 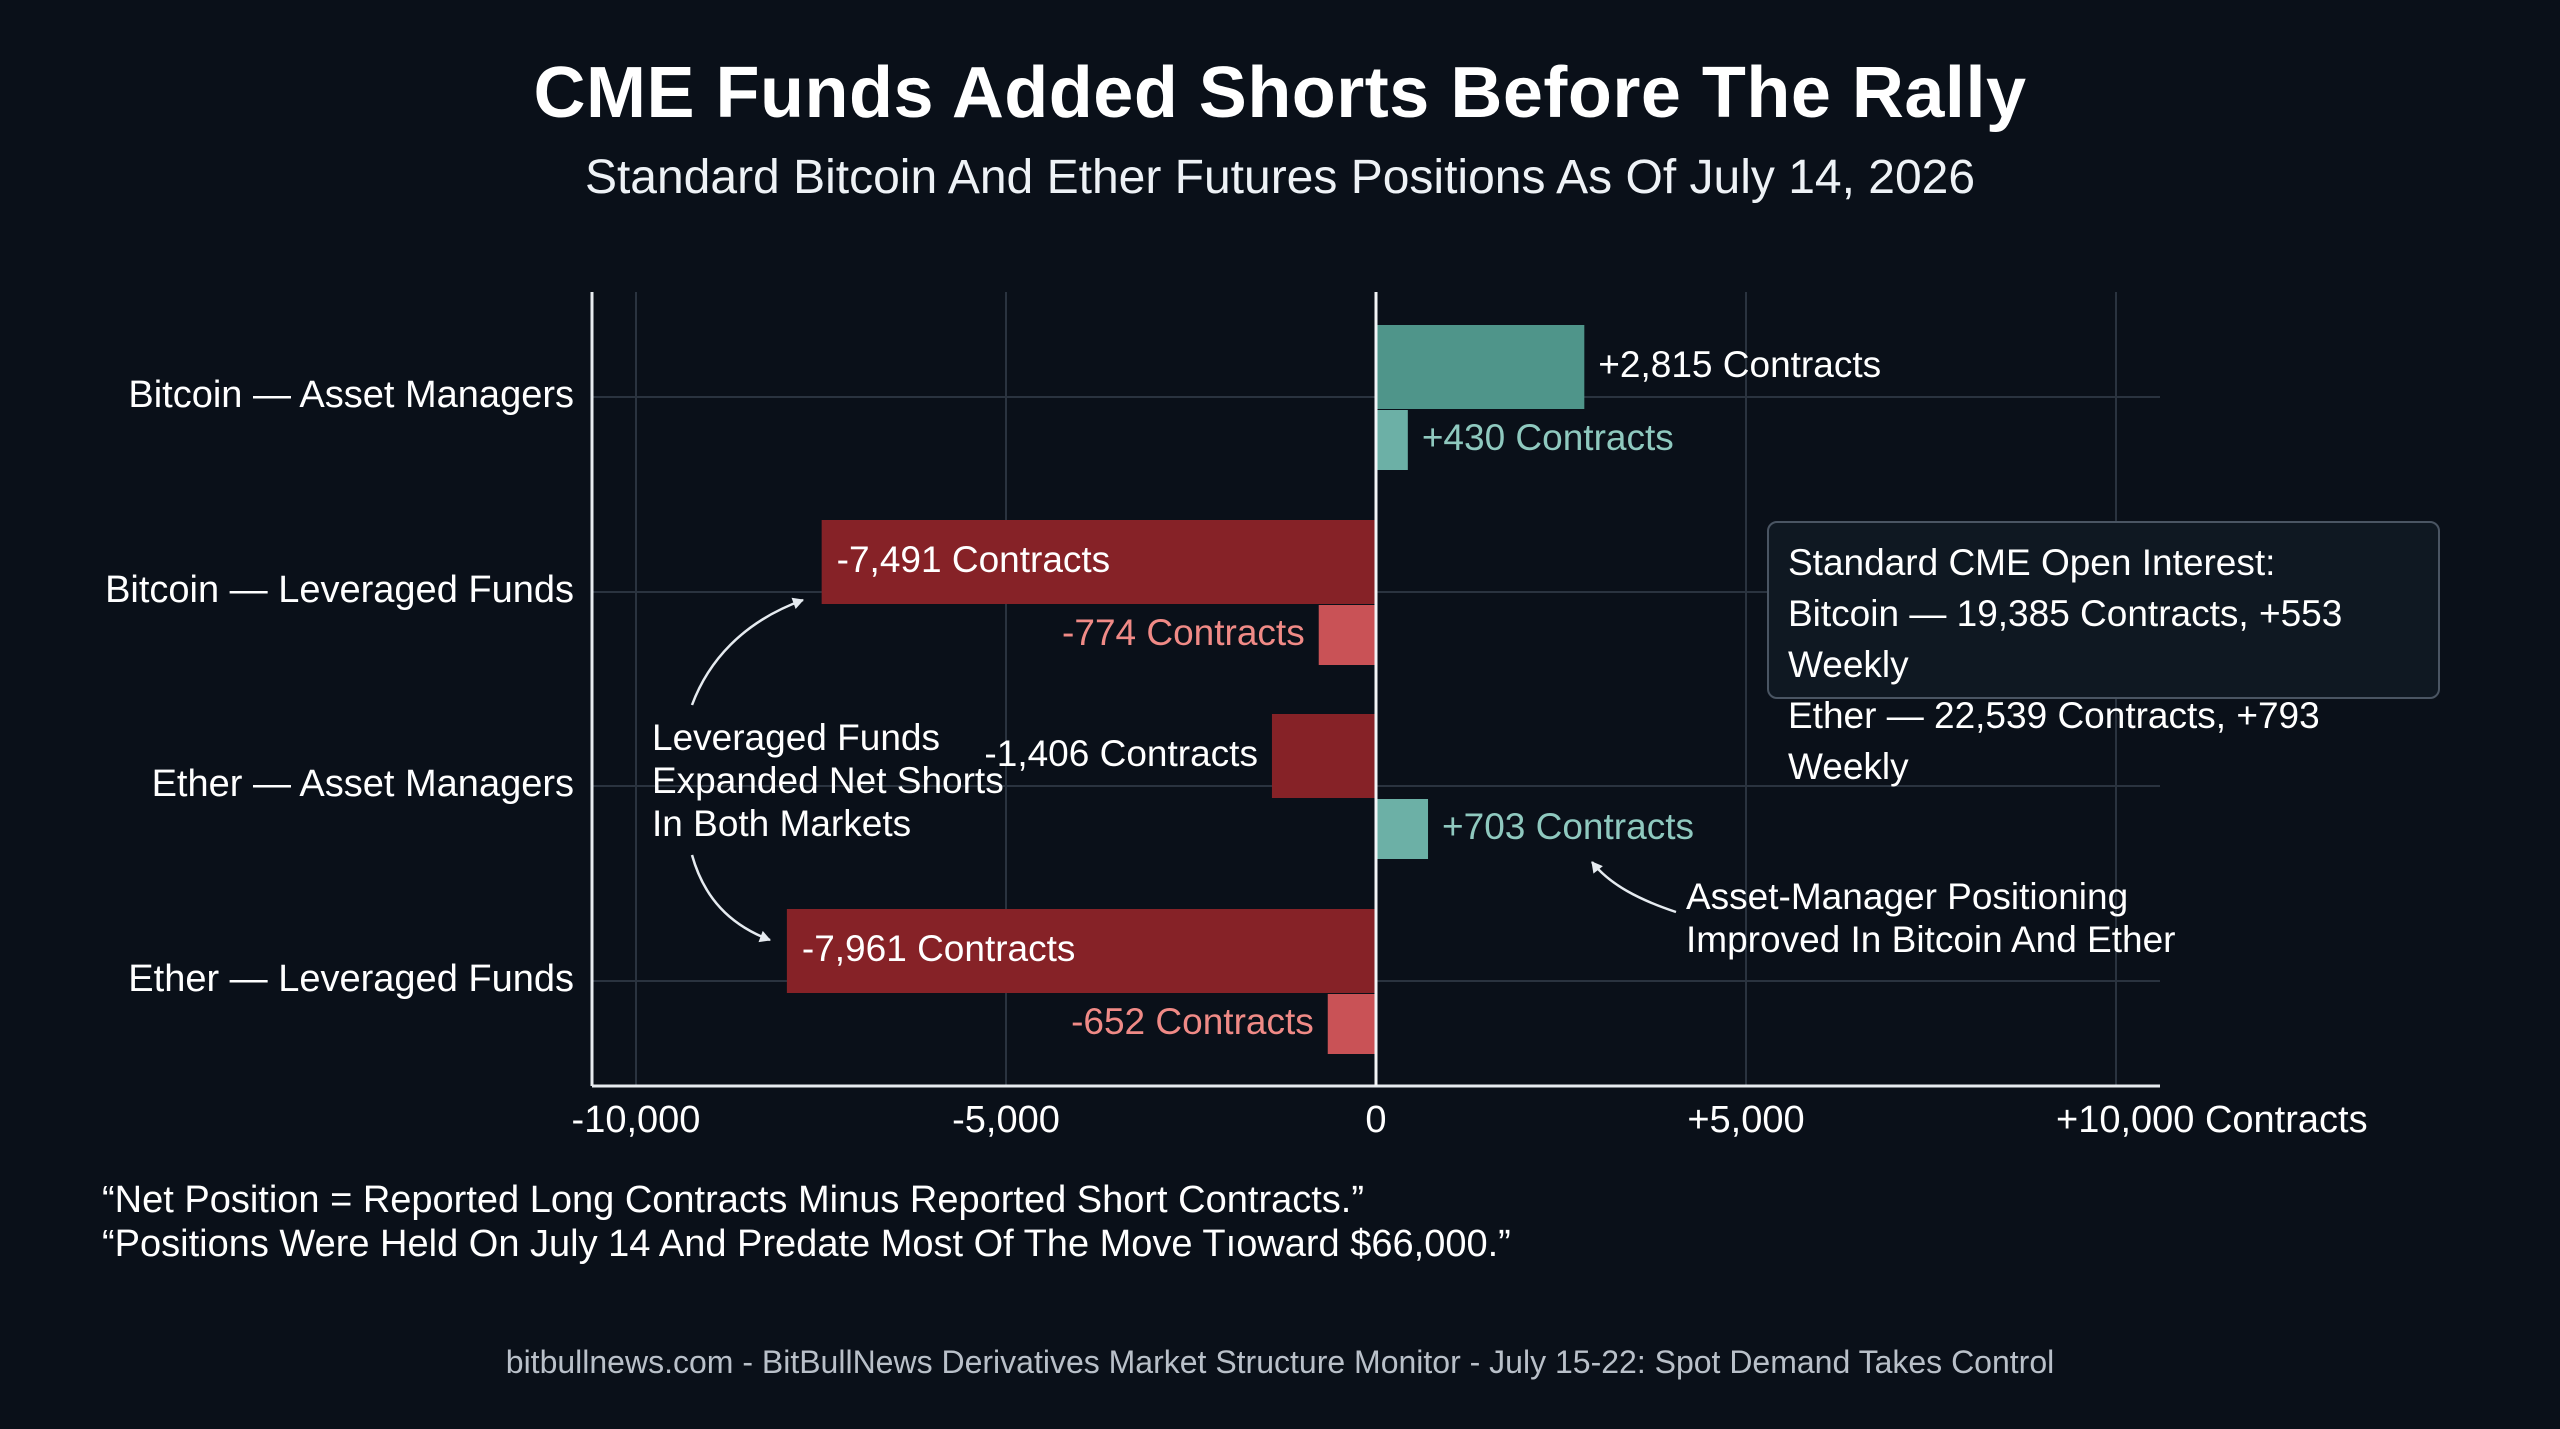 What do you see at coordinates (1183, 632) in the screenshot?
I see `data-label-secondary-bitcoin-leveraged-funds: -774 Contracts` at bounding box center [1183, 632].